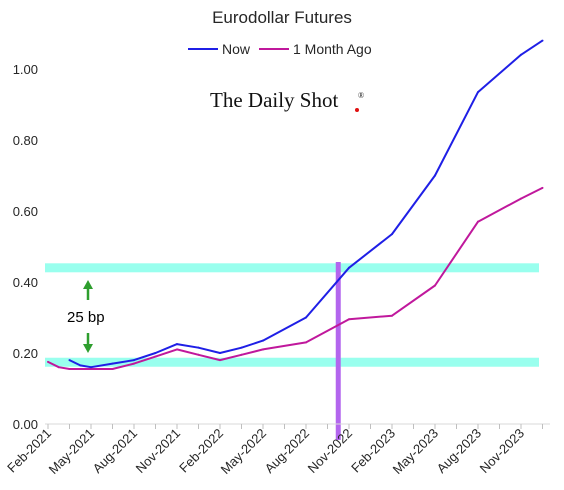 Image resolution: width=564 pixels, height=490 pixels. I want to click on watermark-text: The Daily Shot, so click(274, 100).